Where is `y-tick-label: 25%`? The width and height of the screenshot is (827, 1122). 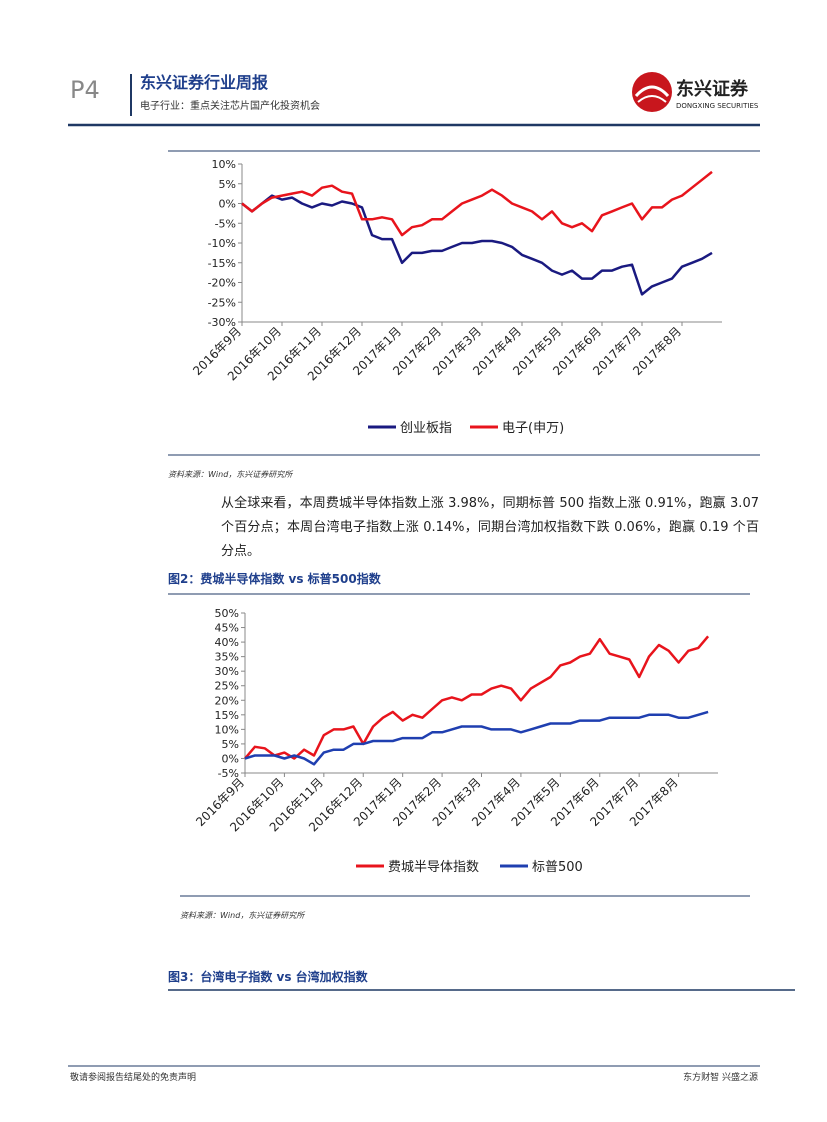
y-tick-label: 25% is located at coordinates (227, 686).